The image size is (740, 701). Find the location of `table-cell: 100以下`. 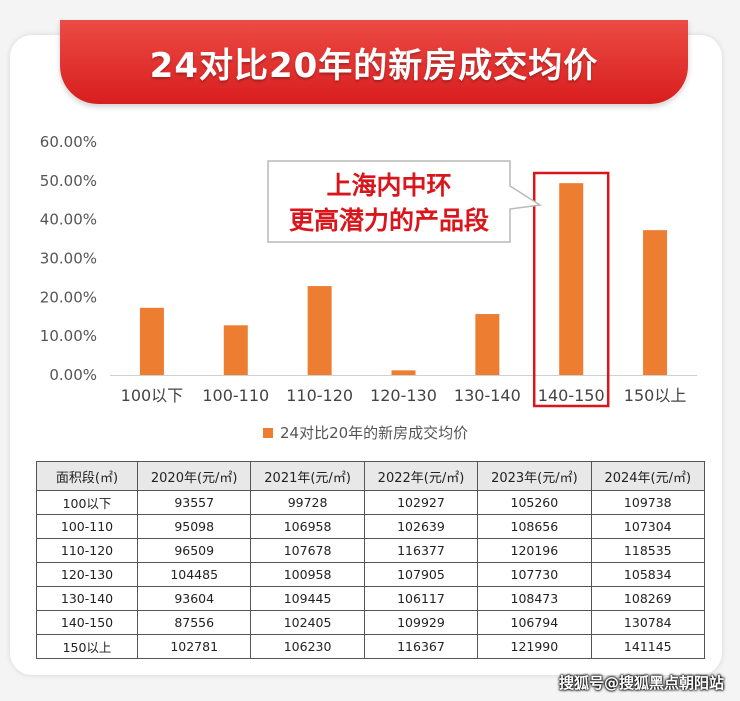

table-cell: 100以下 is located at coordinates (87, 502).